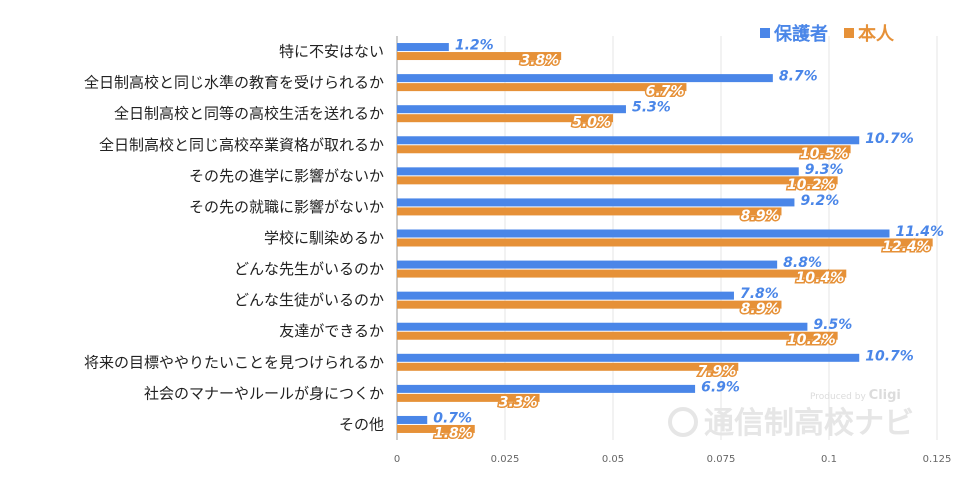  What do you see at coordinates (721, 459) in the screenshot?
I see `x-tick-label: 0.075` at bounding box center [721, 459].